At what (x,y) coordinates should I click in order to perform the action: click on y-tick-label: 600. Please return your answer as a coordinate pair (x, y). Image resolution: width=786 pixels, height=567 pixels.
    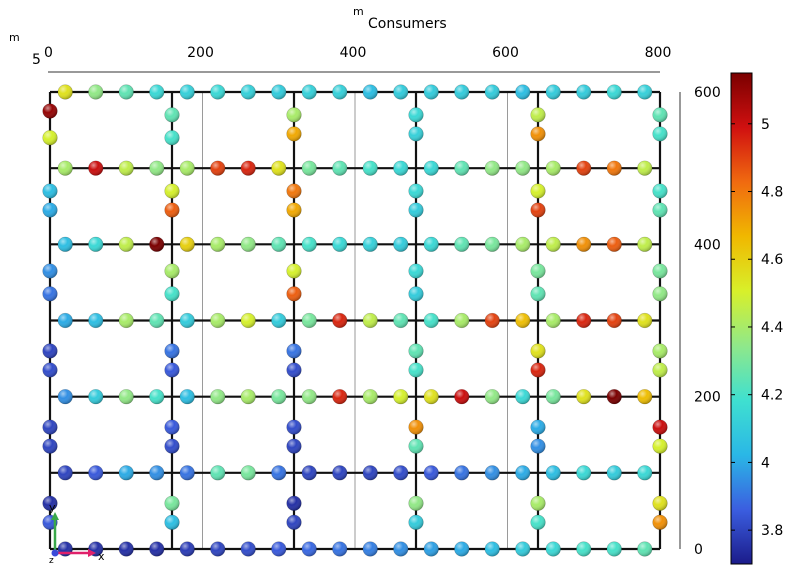
    Looking at the image, I should click on (707, 93).